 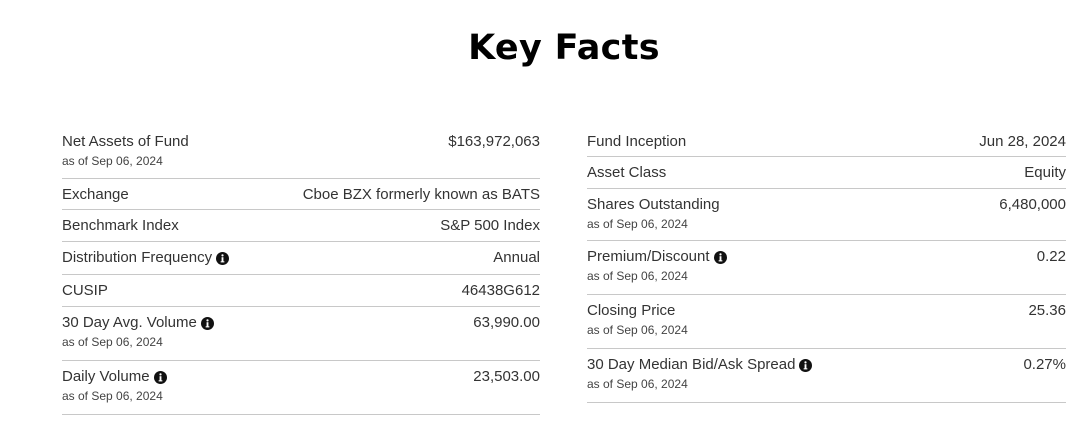 What do you see at coordinates (494, 141) in the screenshot?
I see `fact-value: $163,972,063` at bounding box center [494, 141].